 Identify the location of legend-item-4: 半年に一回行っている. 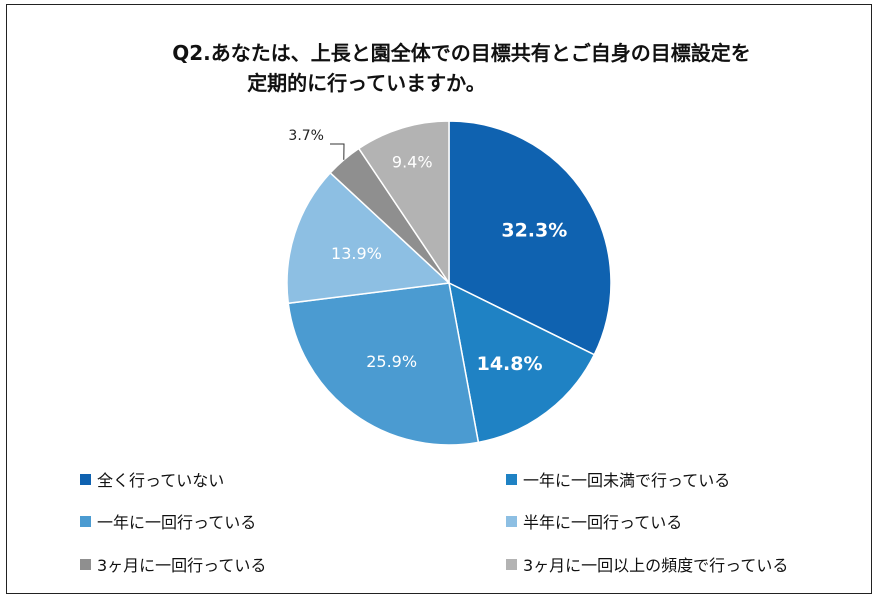
(594, 521).